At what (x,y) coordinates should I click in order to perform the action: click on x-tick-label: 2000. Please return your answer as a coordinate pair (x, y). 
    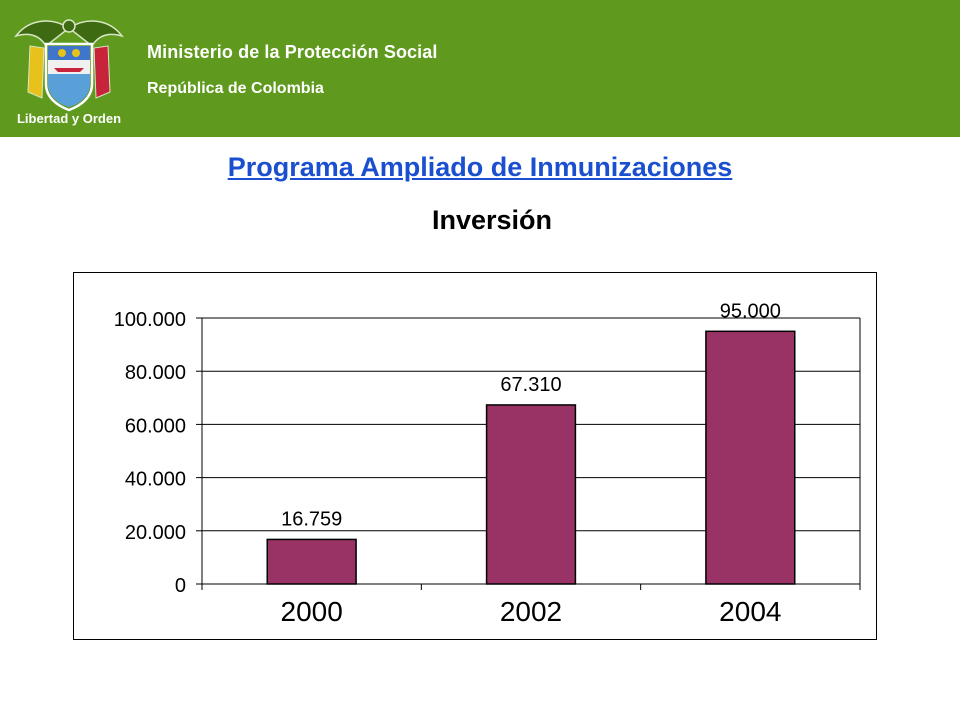
    Looking at the image, I should click on (312, 611).